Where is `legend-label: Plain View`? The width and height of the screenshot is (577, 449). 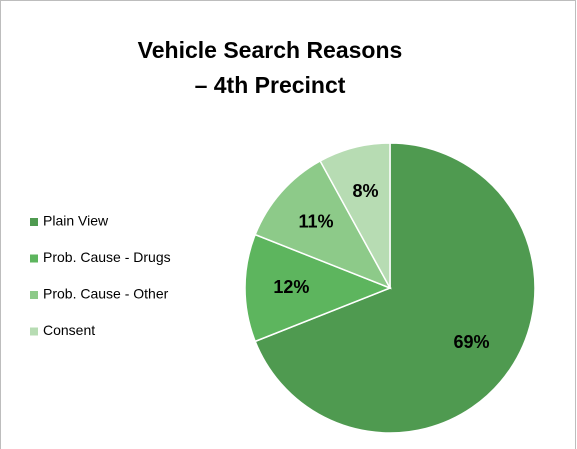 legend-label: Plain View is located at coordinates (76, 221).